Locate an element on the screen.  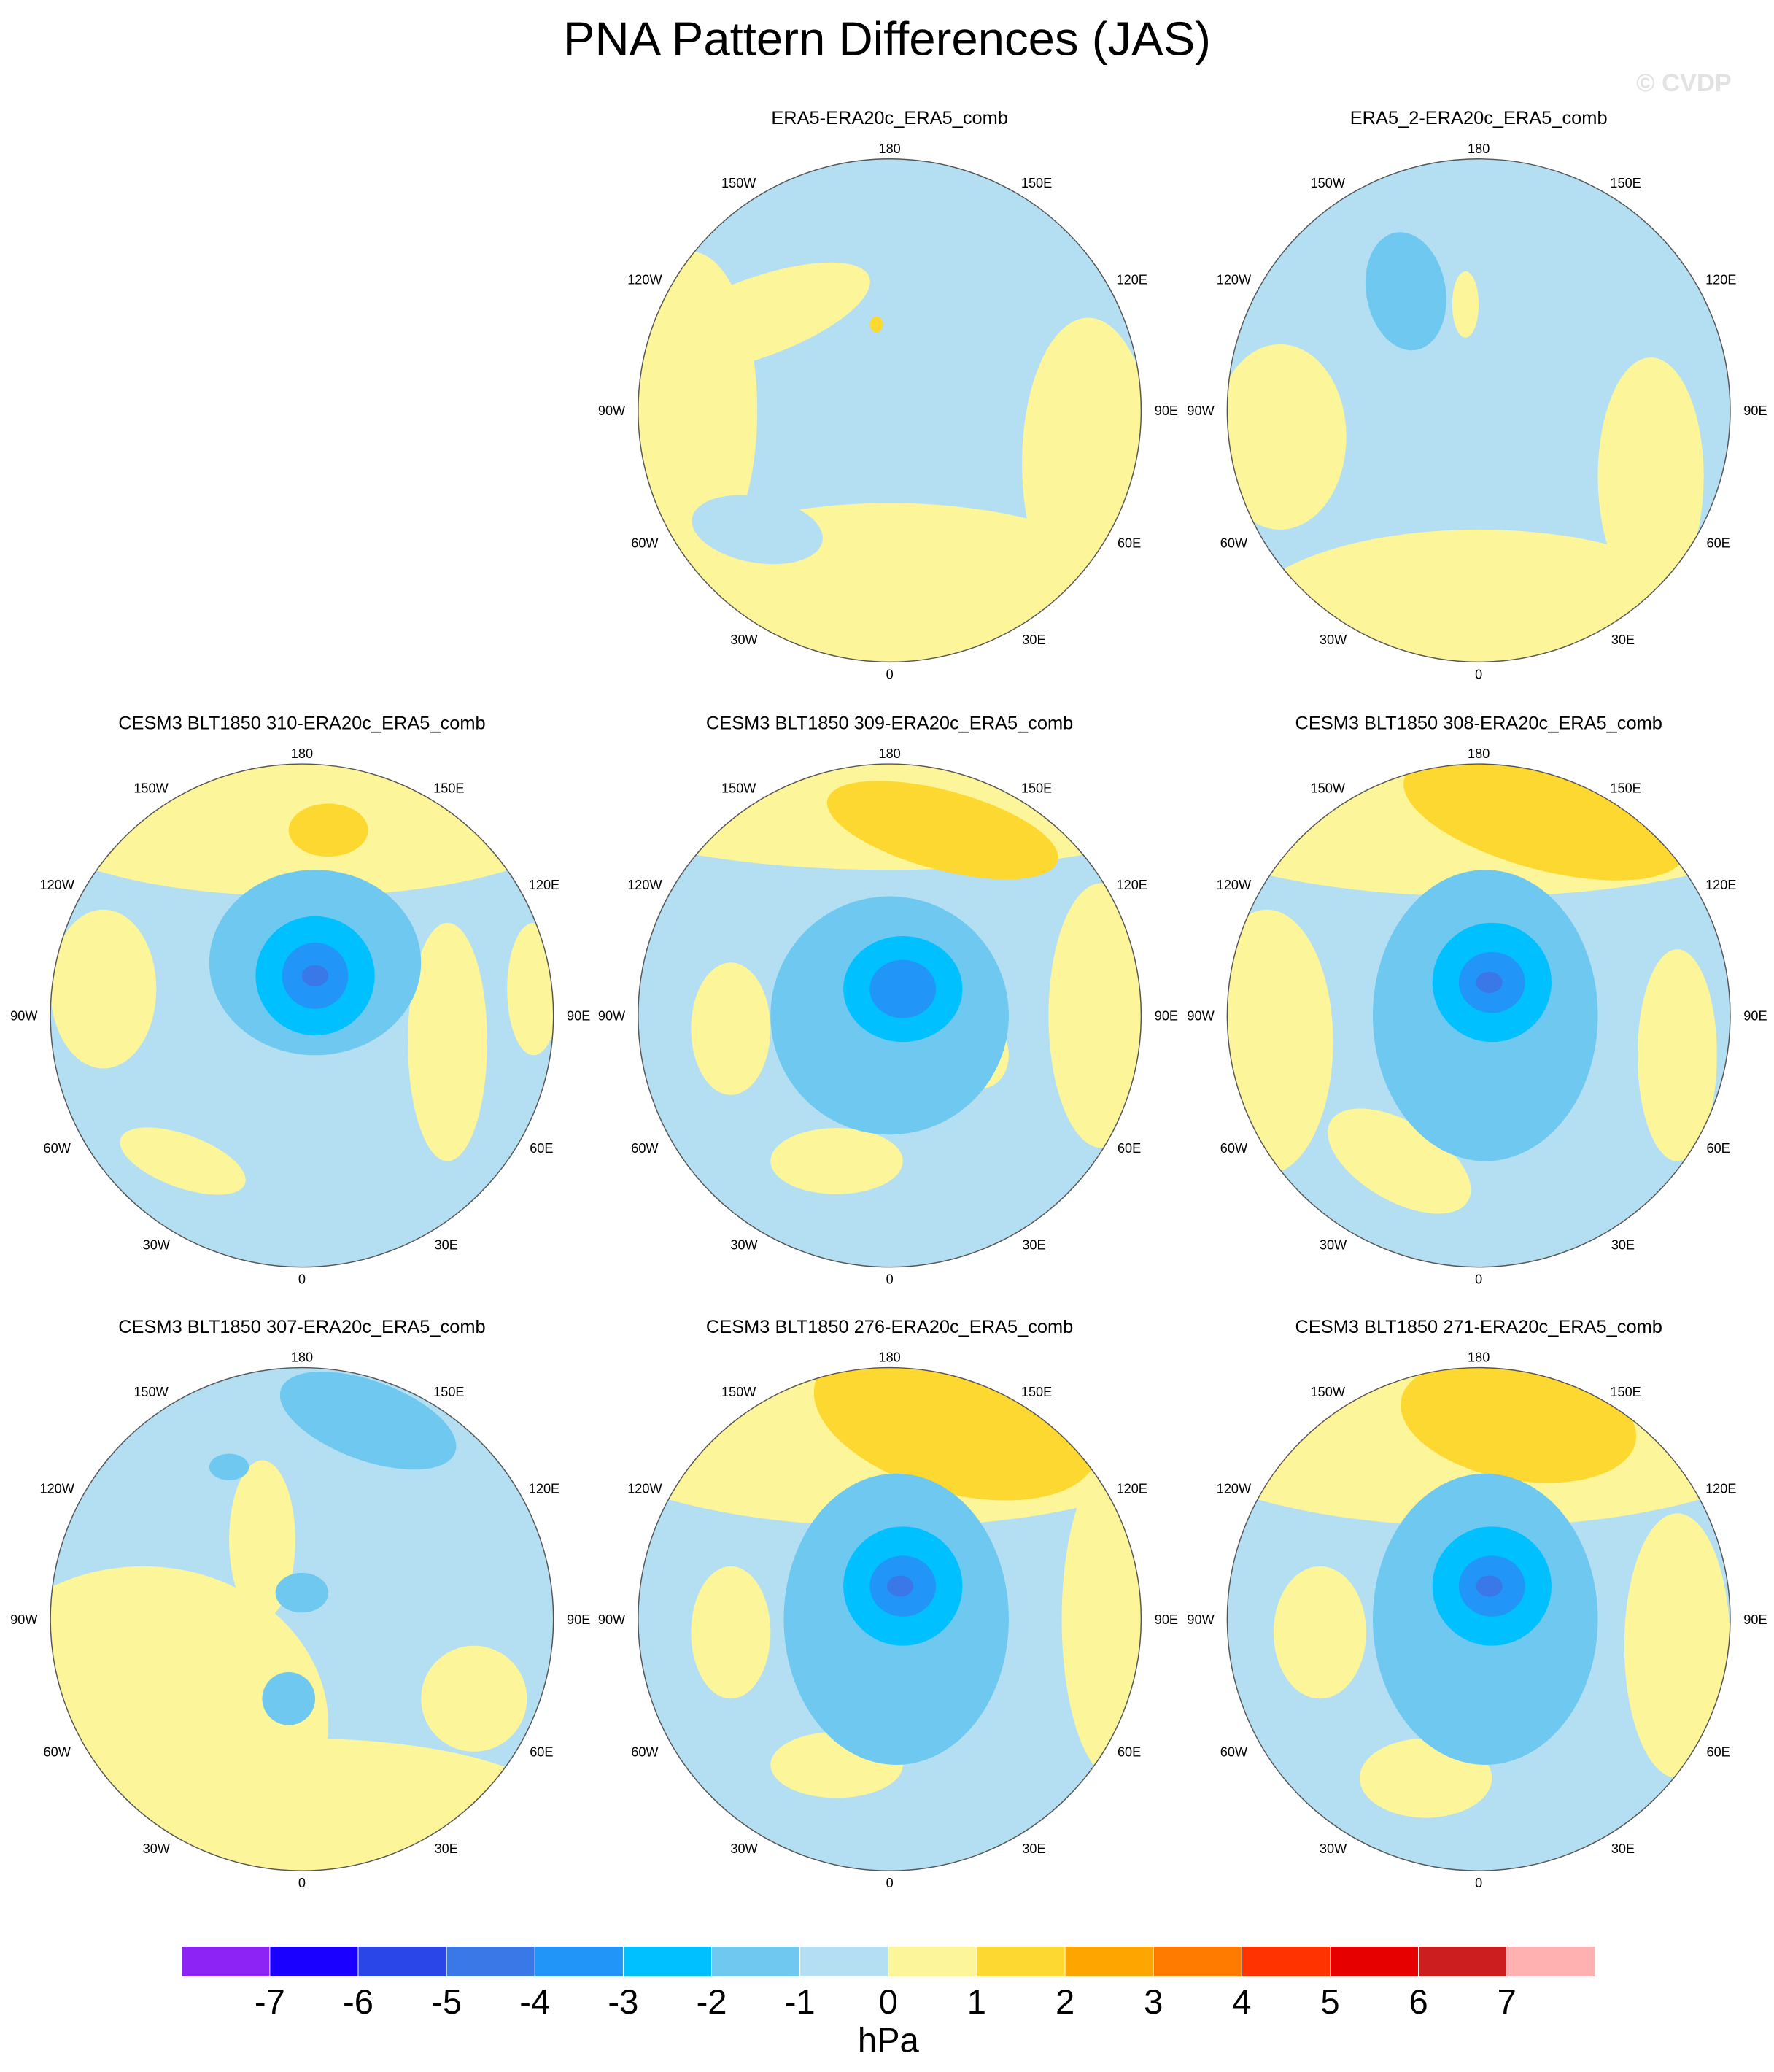
colorbar-tick-label: -4 is located at coordinates (534, 2001).